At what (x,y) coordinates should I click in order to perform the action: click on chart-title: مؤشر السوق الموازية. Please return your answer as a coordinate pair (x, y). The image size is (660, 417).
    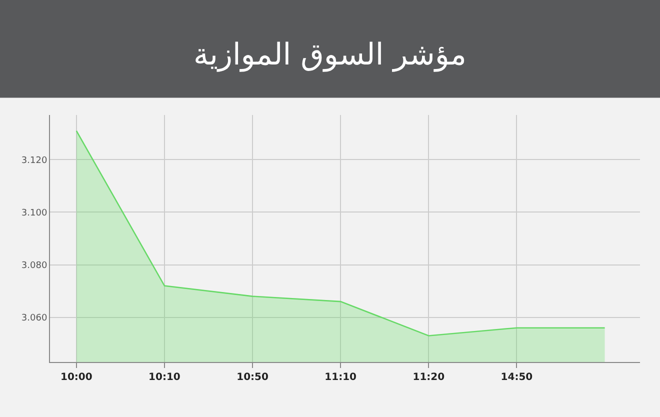
    Looking at the image, I should click on (330, 55).